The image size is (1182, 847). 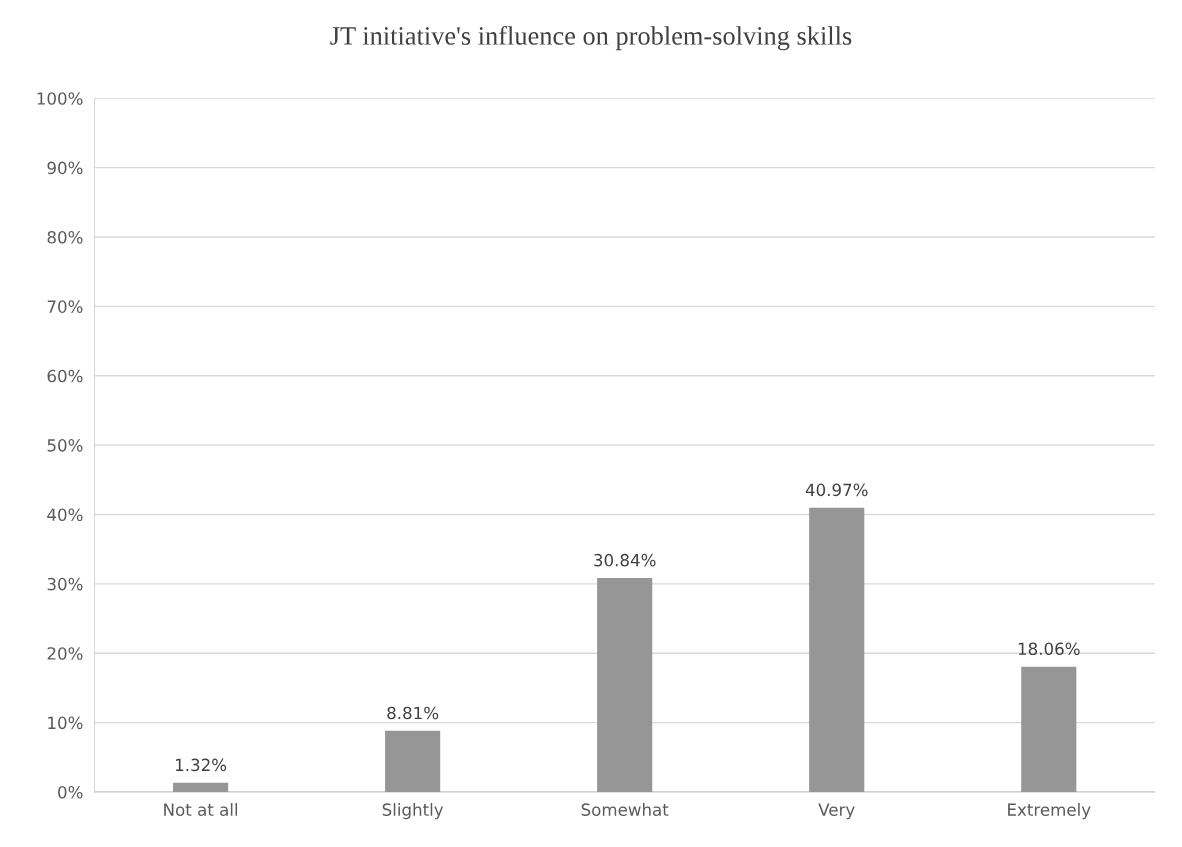 I want to click on x-tick-label: Not at all, so click(x=201, y=809).